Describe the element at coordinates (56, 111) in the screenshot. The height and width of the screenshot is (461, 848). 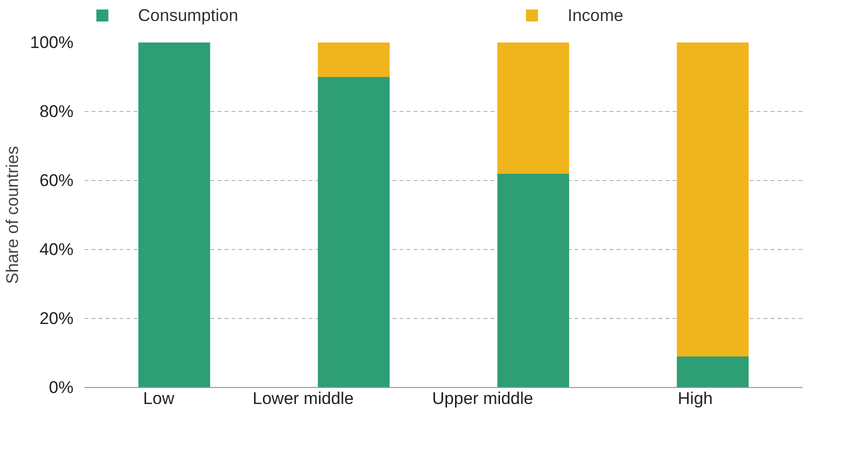
I see `y-tick-label: 80%` at that location.